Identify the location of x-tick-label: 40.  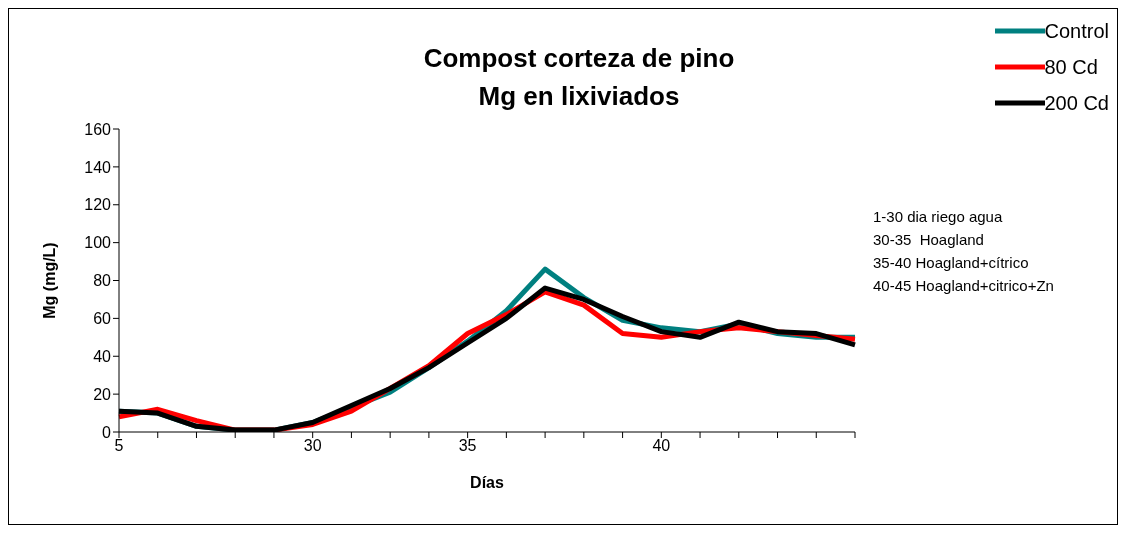
(661, 446).